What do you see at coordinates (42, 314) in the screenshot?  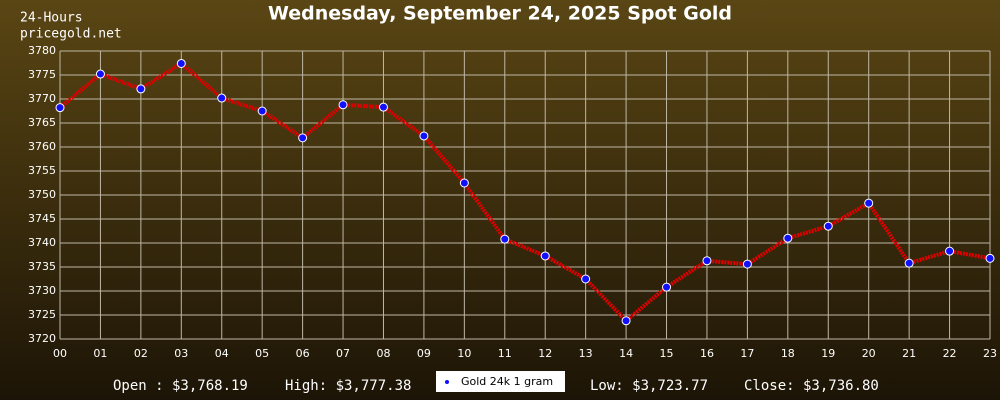 I see `y-tick-label: 3725` at bounding box center [42, 314].